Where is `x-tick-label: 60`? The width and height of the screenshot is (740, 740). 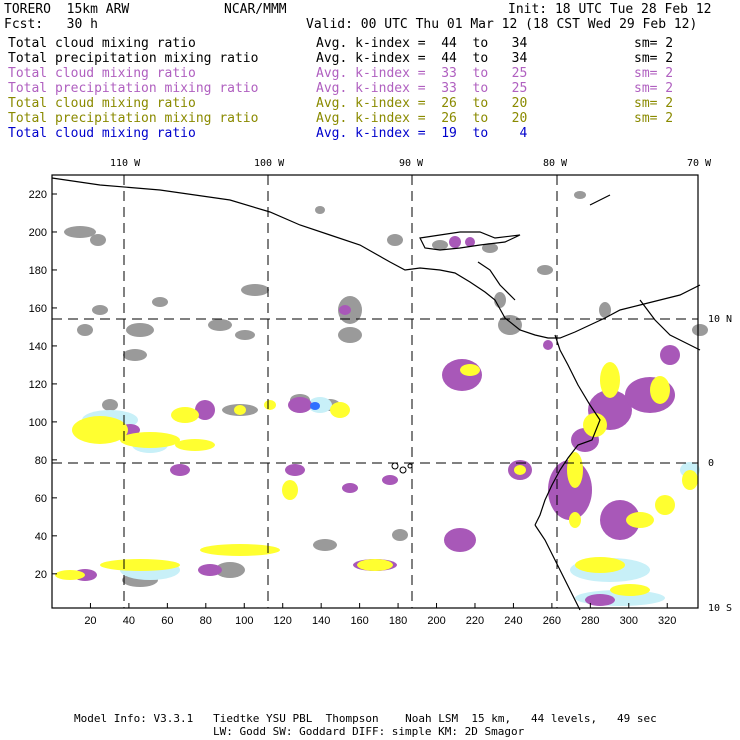 x-tick-label: 60 is located at coordinates (167, 621).